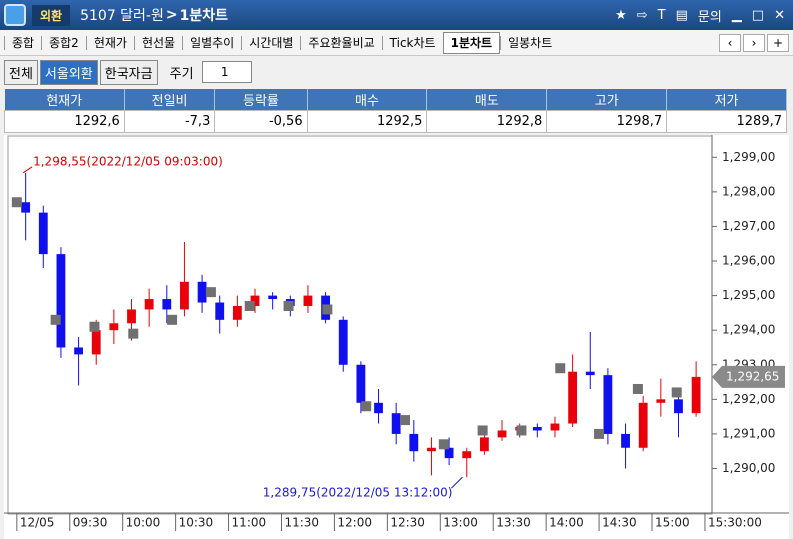 This screenshot has height=539, width=793. What do you see at coordinates (226, 72) in the screenshot?
I see `period-input: 1` at bounding box center [226, 72].